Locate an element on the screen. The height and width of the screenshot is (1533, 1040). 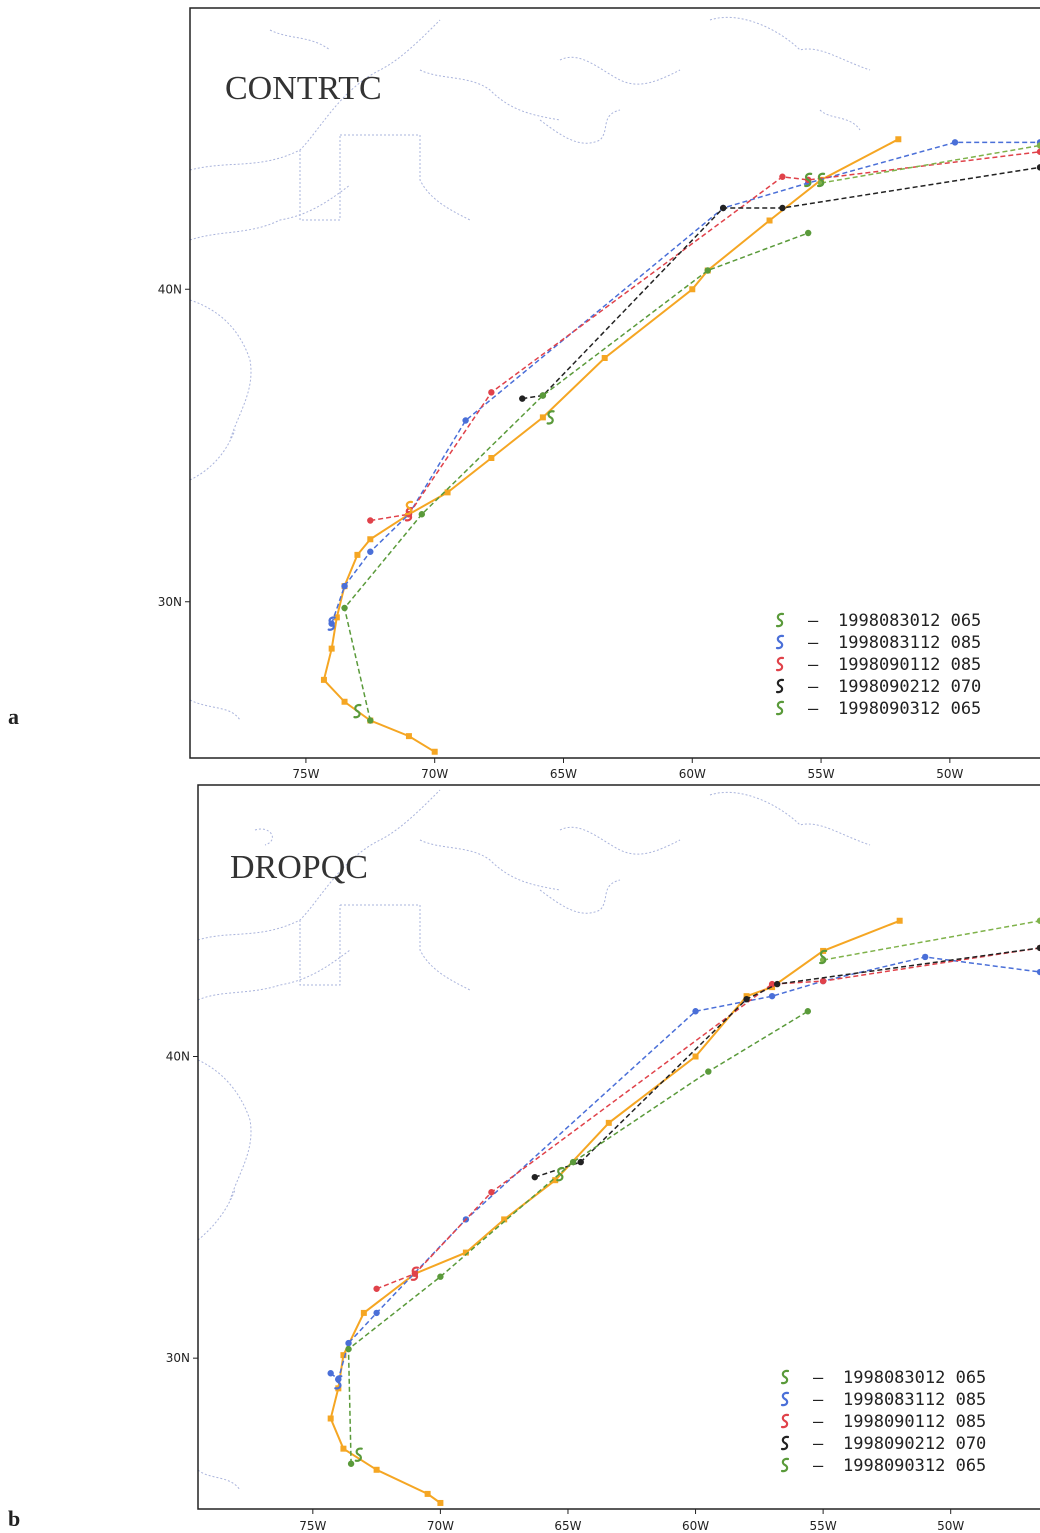
legend-label: 1998090112 085 is located at coordinates (914, 1422).